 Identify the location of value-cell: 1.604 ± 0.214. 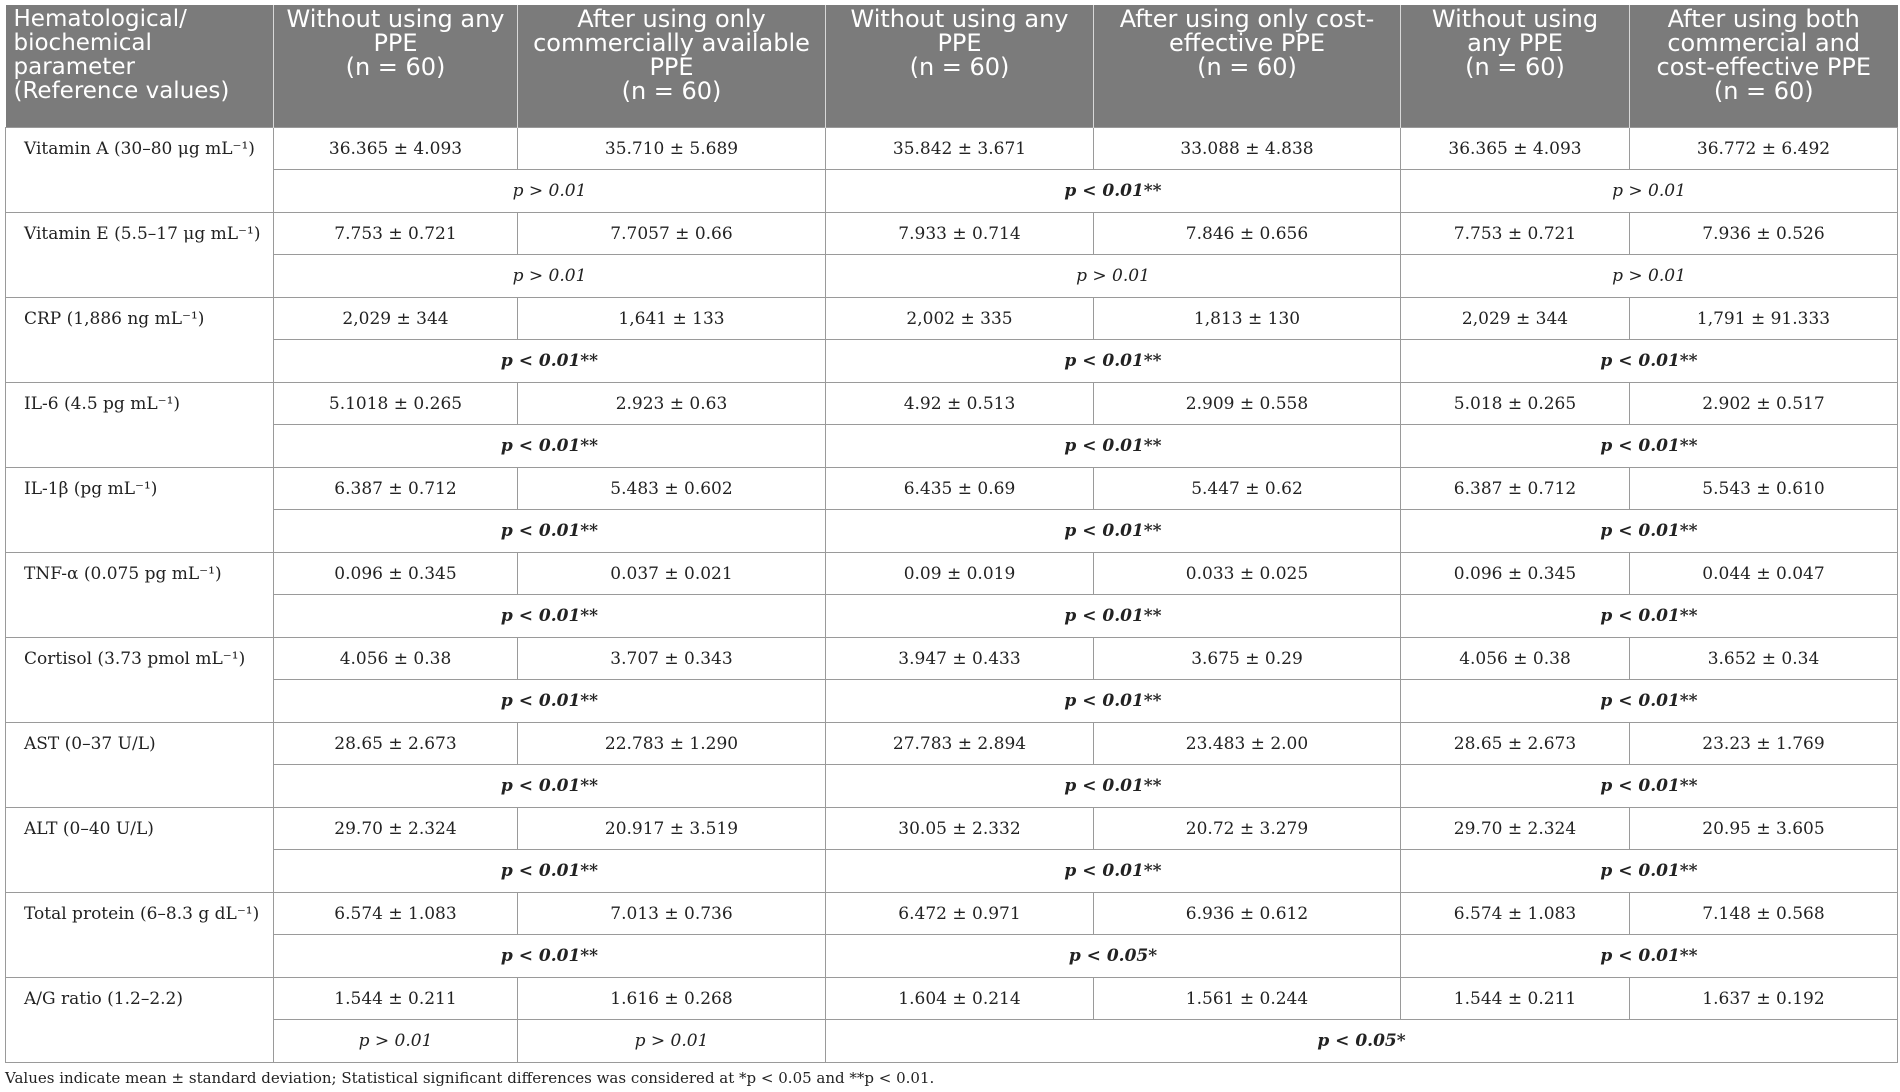
(959, 998).